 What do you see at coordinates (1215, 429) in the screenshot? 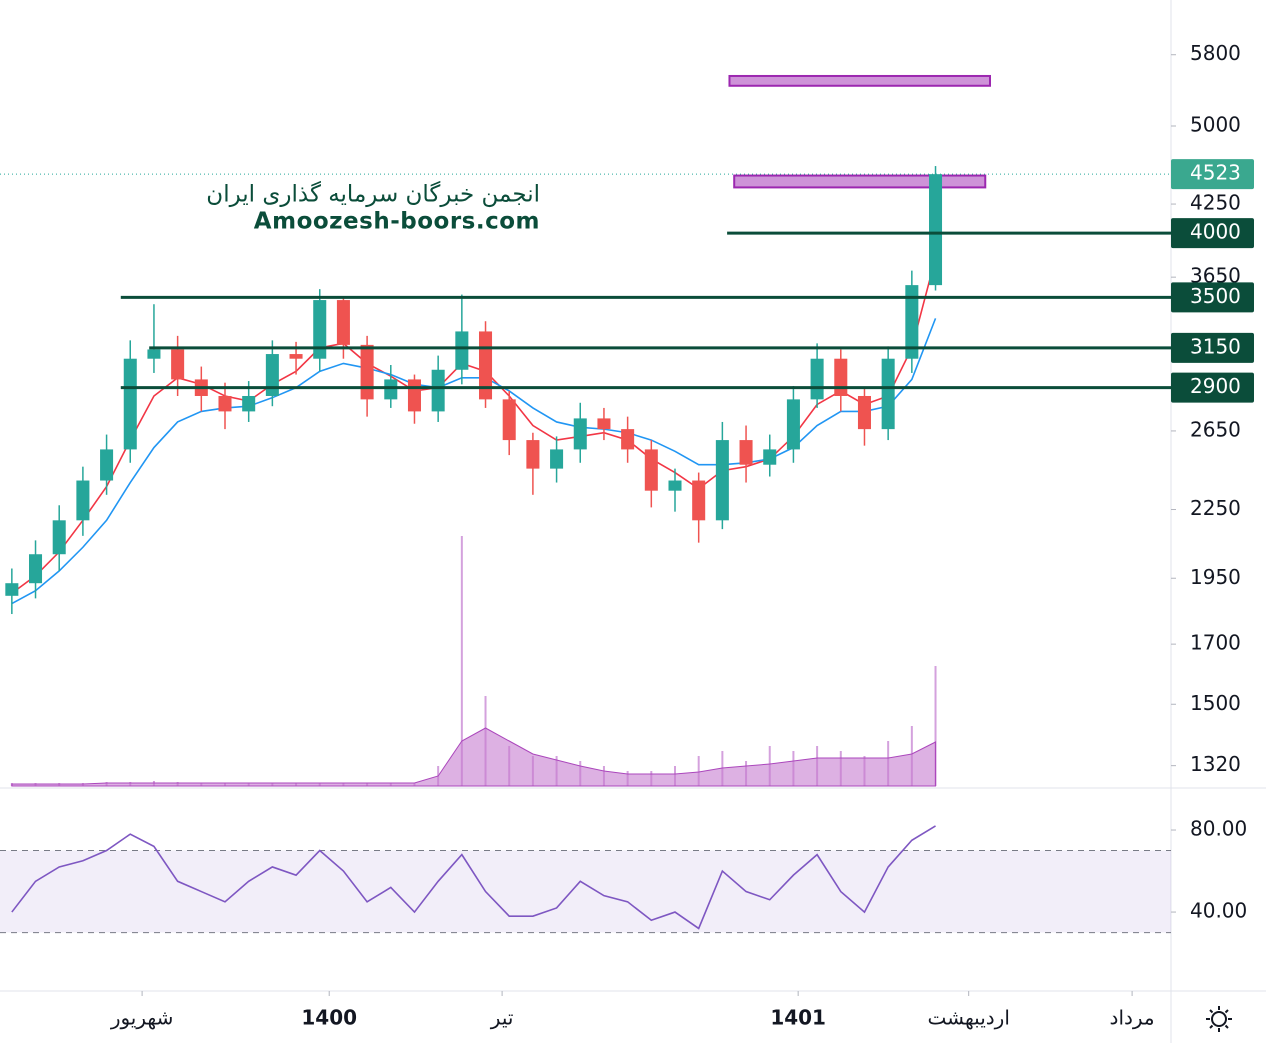
I see `y-tick-label: 2650` at bounding box center [1215, 429].